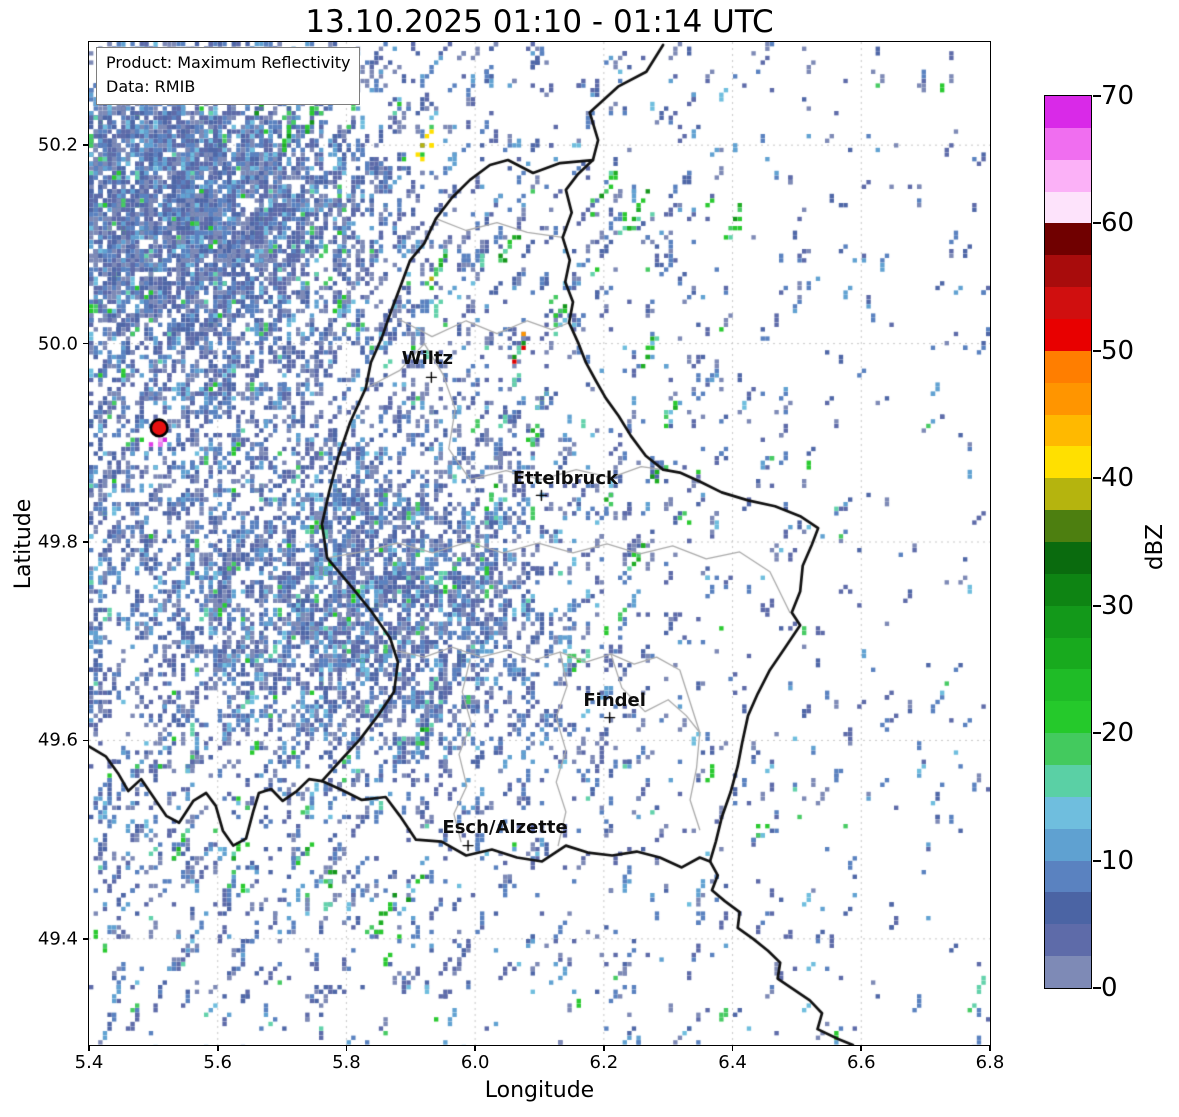 The width and height of the screenshot is (1179, 1117). I want to click on colorbar-tick-label: 50, so click(1118, 350).